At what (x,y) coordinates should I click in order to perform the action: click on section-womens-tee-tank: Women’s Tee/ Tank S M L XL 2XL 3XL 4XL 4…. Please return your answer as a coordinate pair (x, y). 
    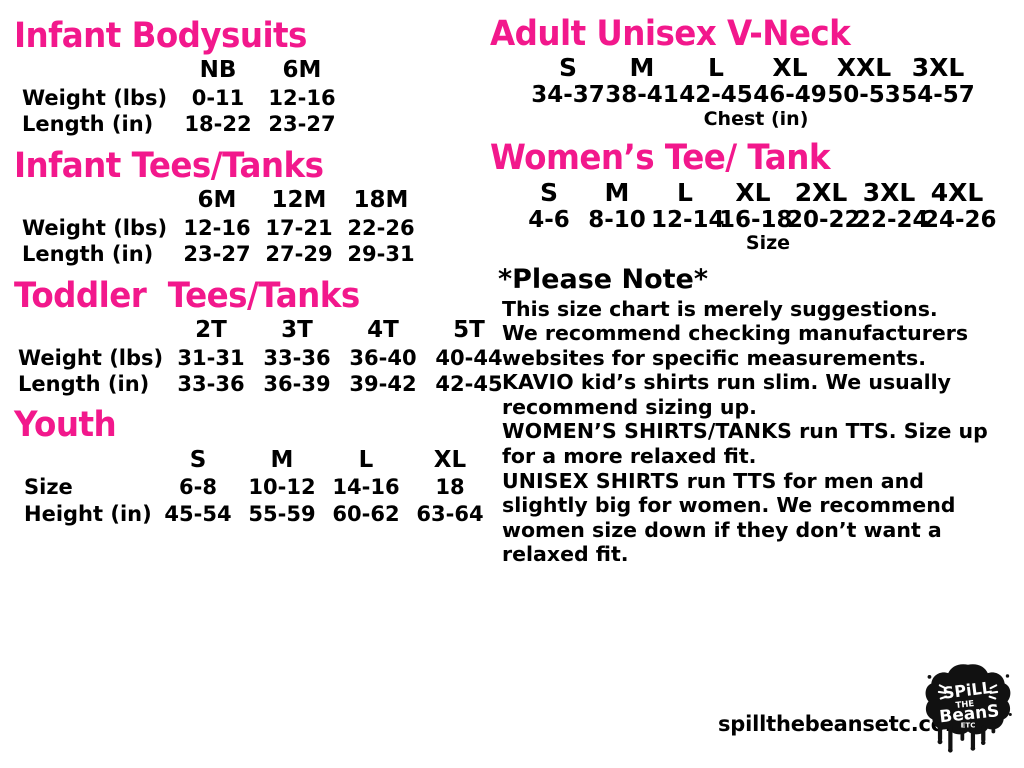
    Looking at the image, I should click on (753, 197).